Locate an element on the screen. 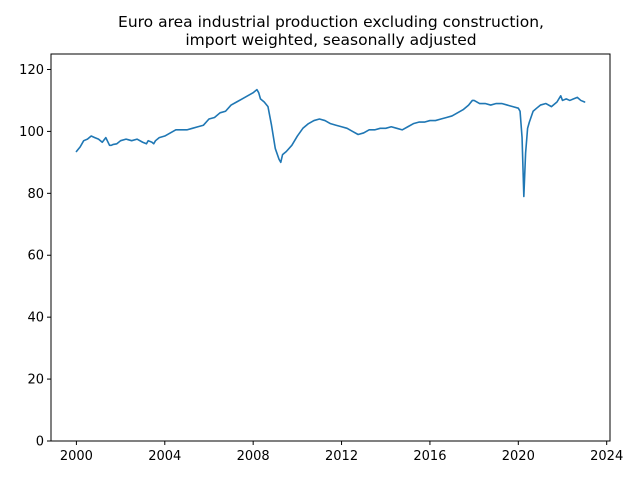  x-tick-label: 2020 is located at coordinates (518, 456).